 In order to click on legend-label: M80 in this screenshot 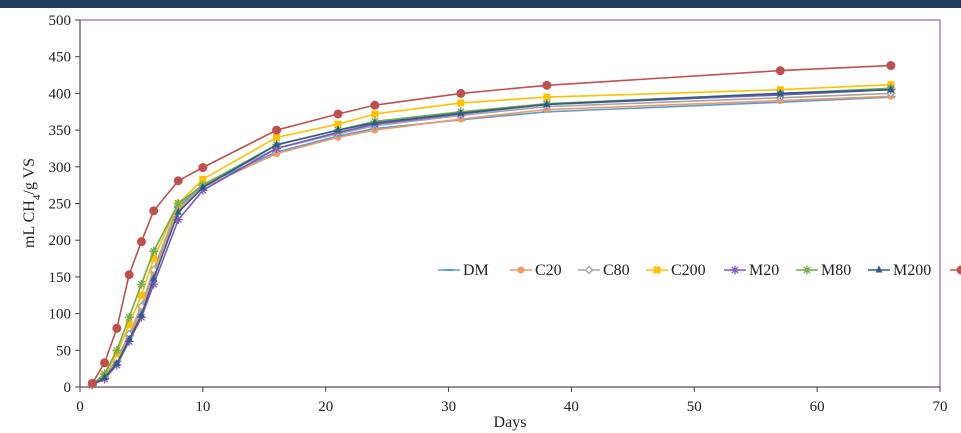, I will do `click(836, 270)`.